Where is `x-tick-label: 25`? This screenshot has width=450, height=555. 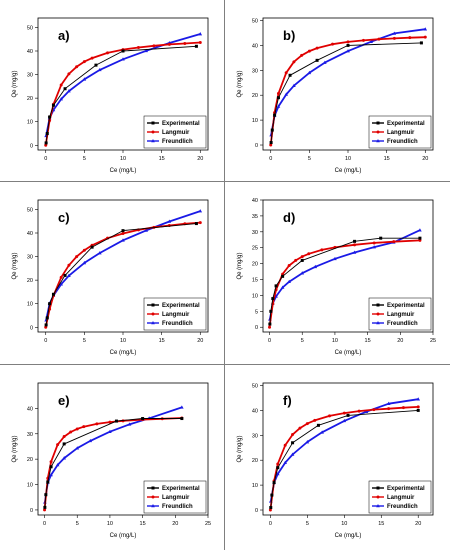
x-tick-label: 25 is located at coordinates (208, 524).